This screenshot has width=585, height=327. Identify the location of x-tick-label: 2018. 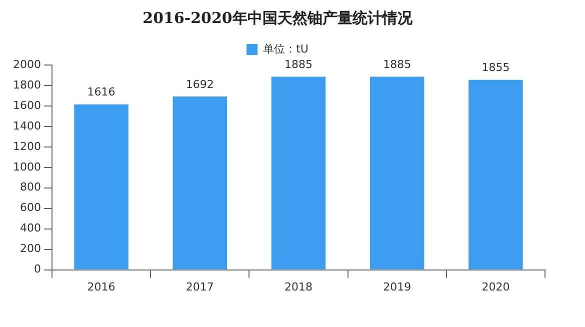
(298, 287).